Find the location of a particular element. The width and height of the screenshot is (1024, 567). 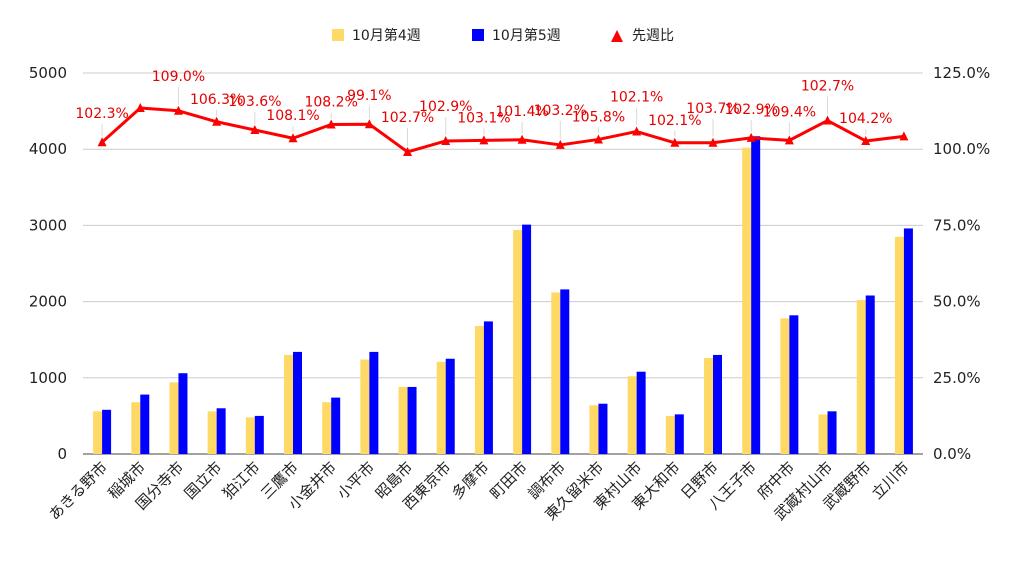

ratio-data-label: 102.1% is located at coordinates (636, 98).